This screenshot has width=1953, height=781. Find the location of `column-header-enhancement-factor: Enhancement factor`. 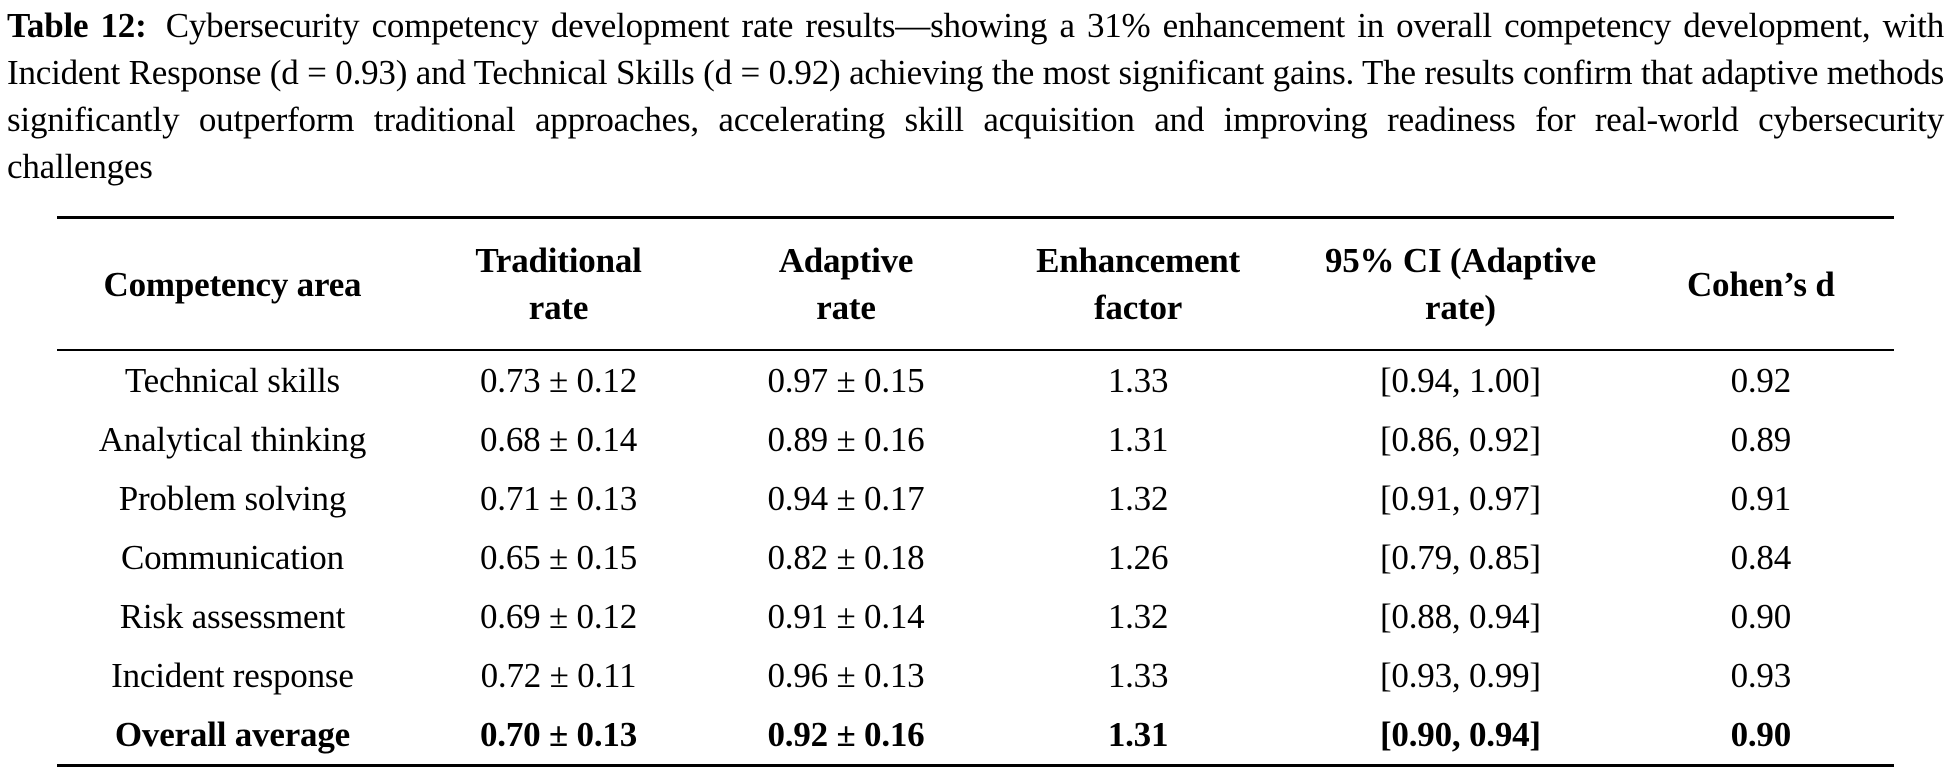

column-header-enhancement-factor: Enhancement factor is located at coordinates (1138, 284).